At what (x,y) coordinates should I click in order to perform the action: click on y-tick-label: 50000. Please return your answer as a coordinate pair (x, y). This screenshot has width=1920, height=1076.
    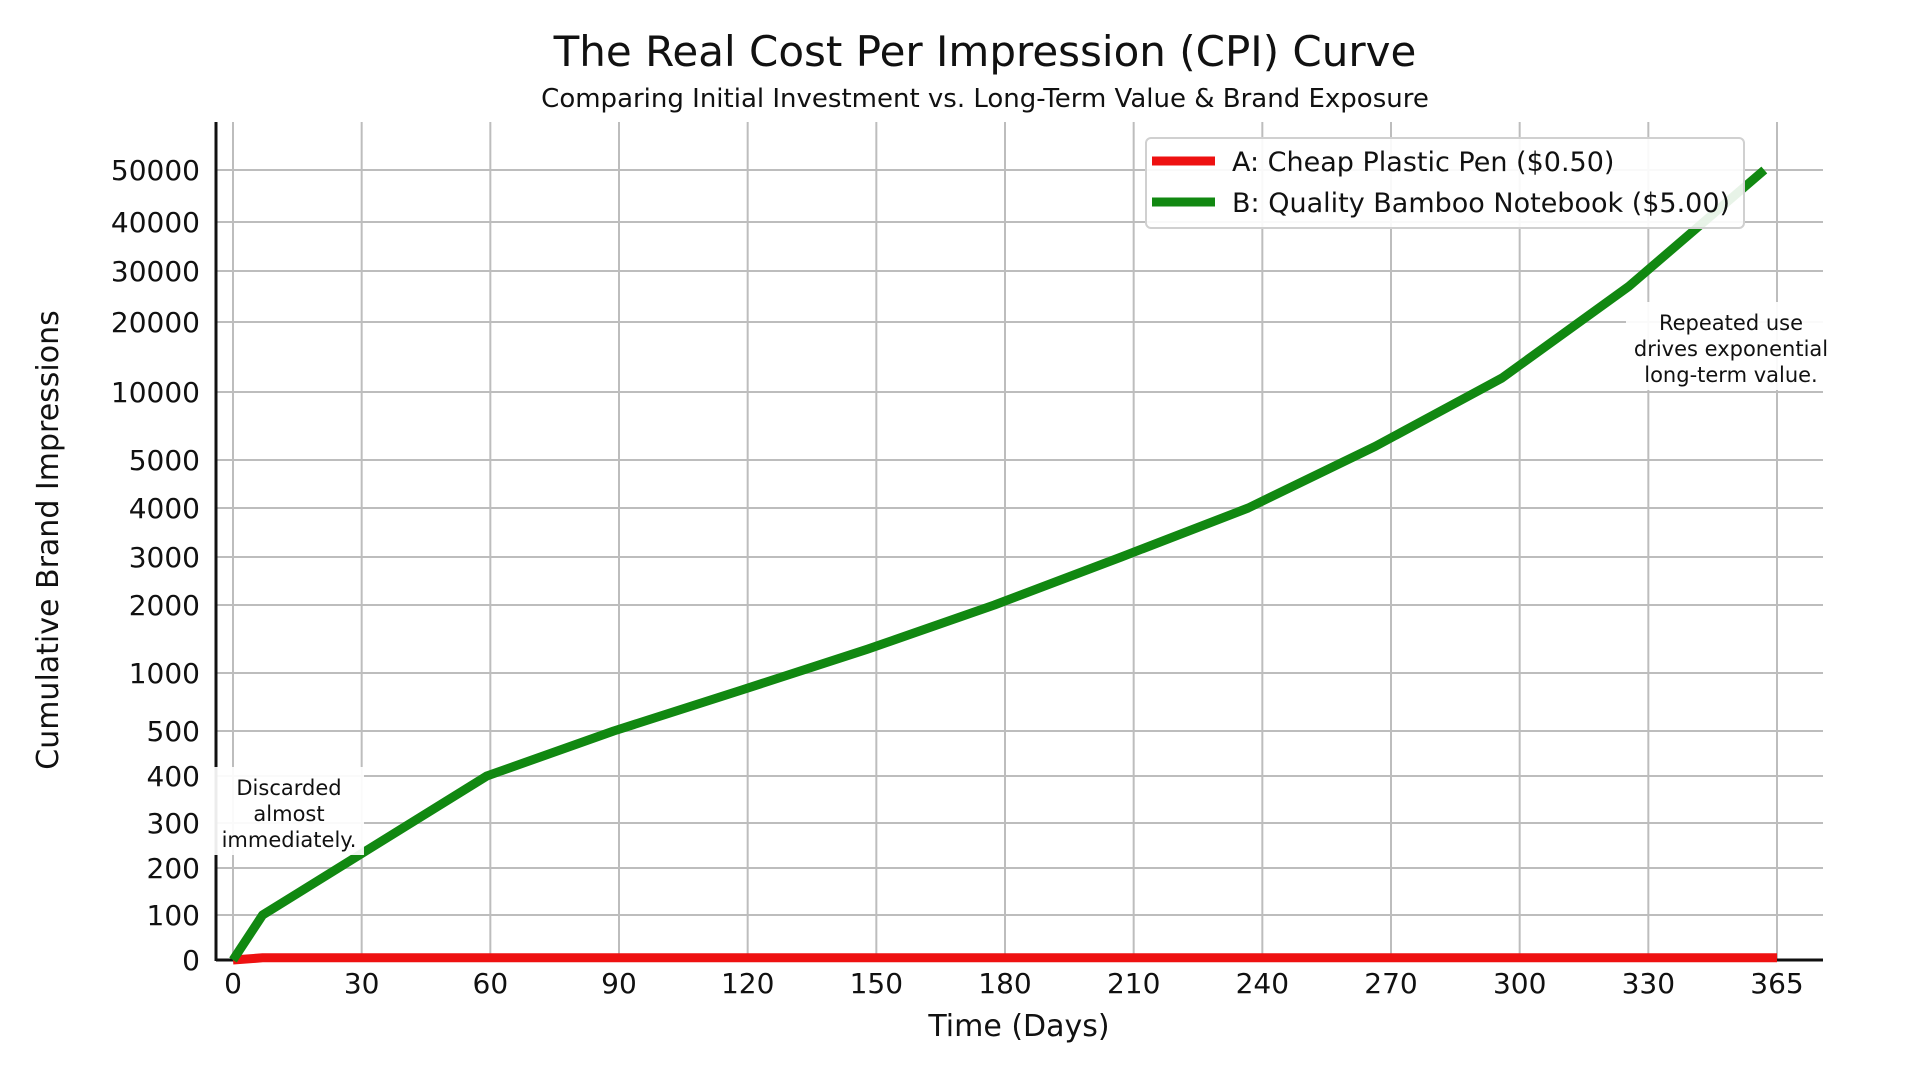
    Looking at the image, I should click on (155, 170).